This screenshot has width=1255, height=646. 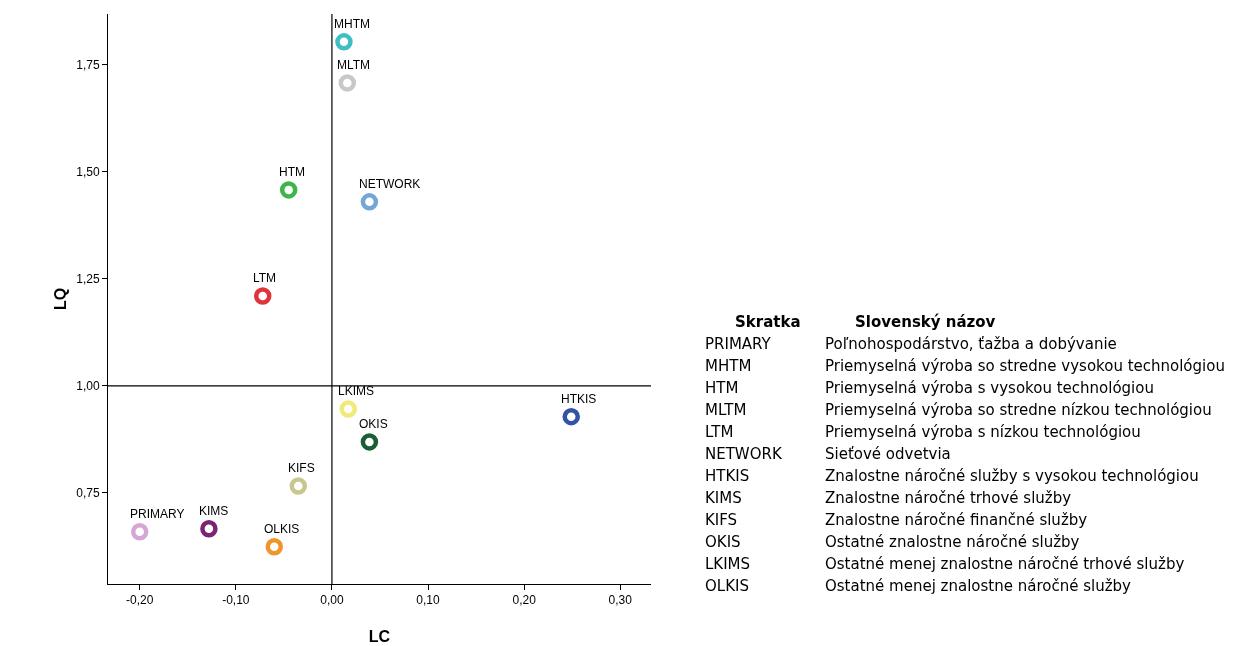 What do you see at coordinates (352, 24) in the screenshot?
I see `annotation: MHTM` at bounding box center [352, 24].